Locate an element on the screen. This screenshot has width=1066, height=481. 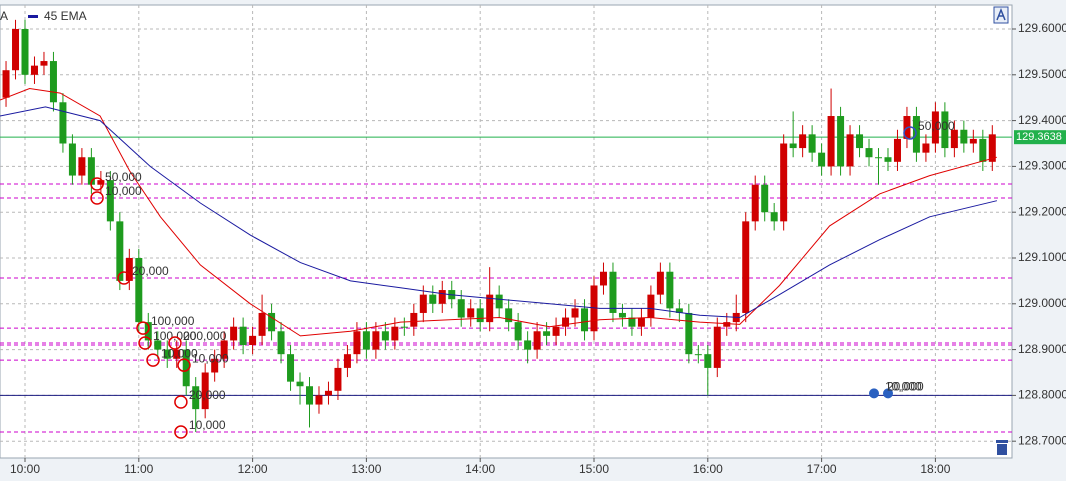
alert-label: 20,000 is located at coordinates (905, 387).